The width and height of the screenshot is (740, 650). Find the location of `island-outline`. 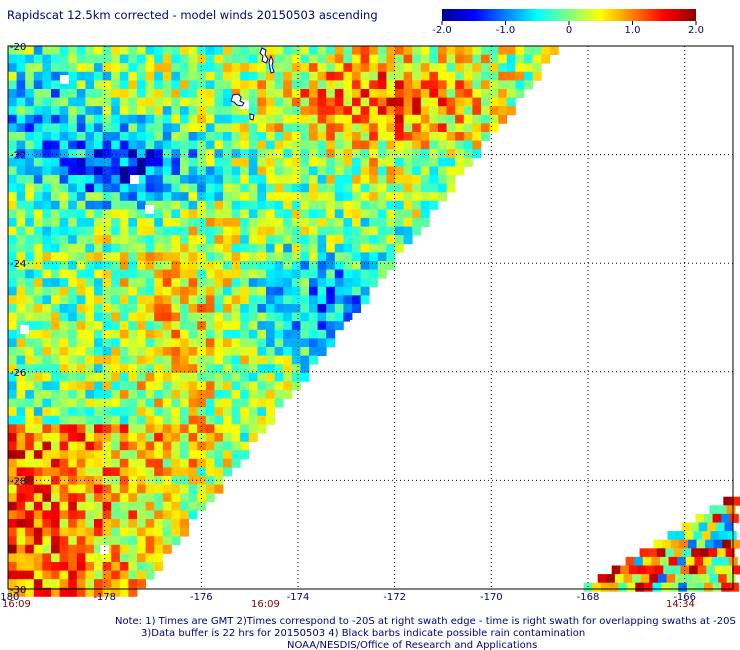

island-outline is located at coordinates (252, 117).